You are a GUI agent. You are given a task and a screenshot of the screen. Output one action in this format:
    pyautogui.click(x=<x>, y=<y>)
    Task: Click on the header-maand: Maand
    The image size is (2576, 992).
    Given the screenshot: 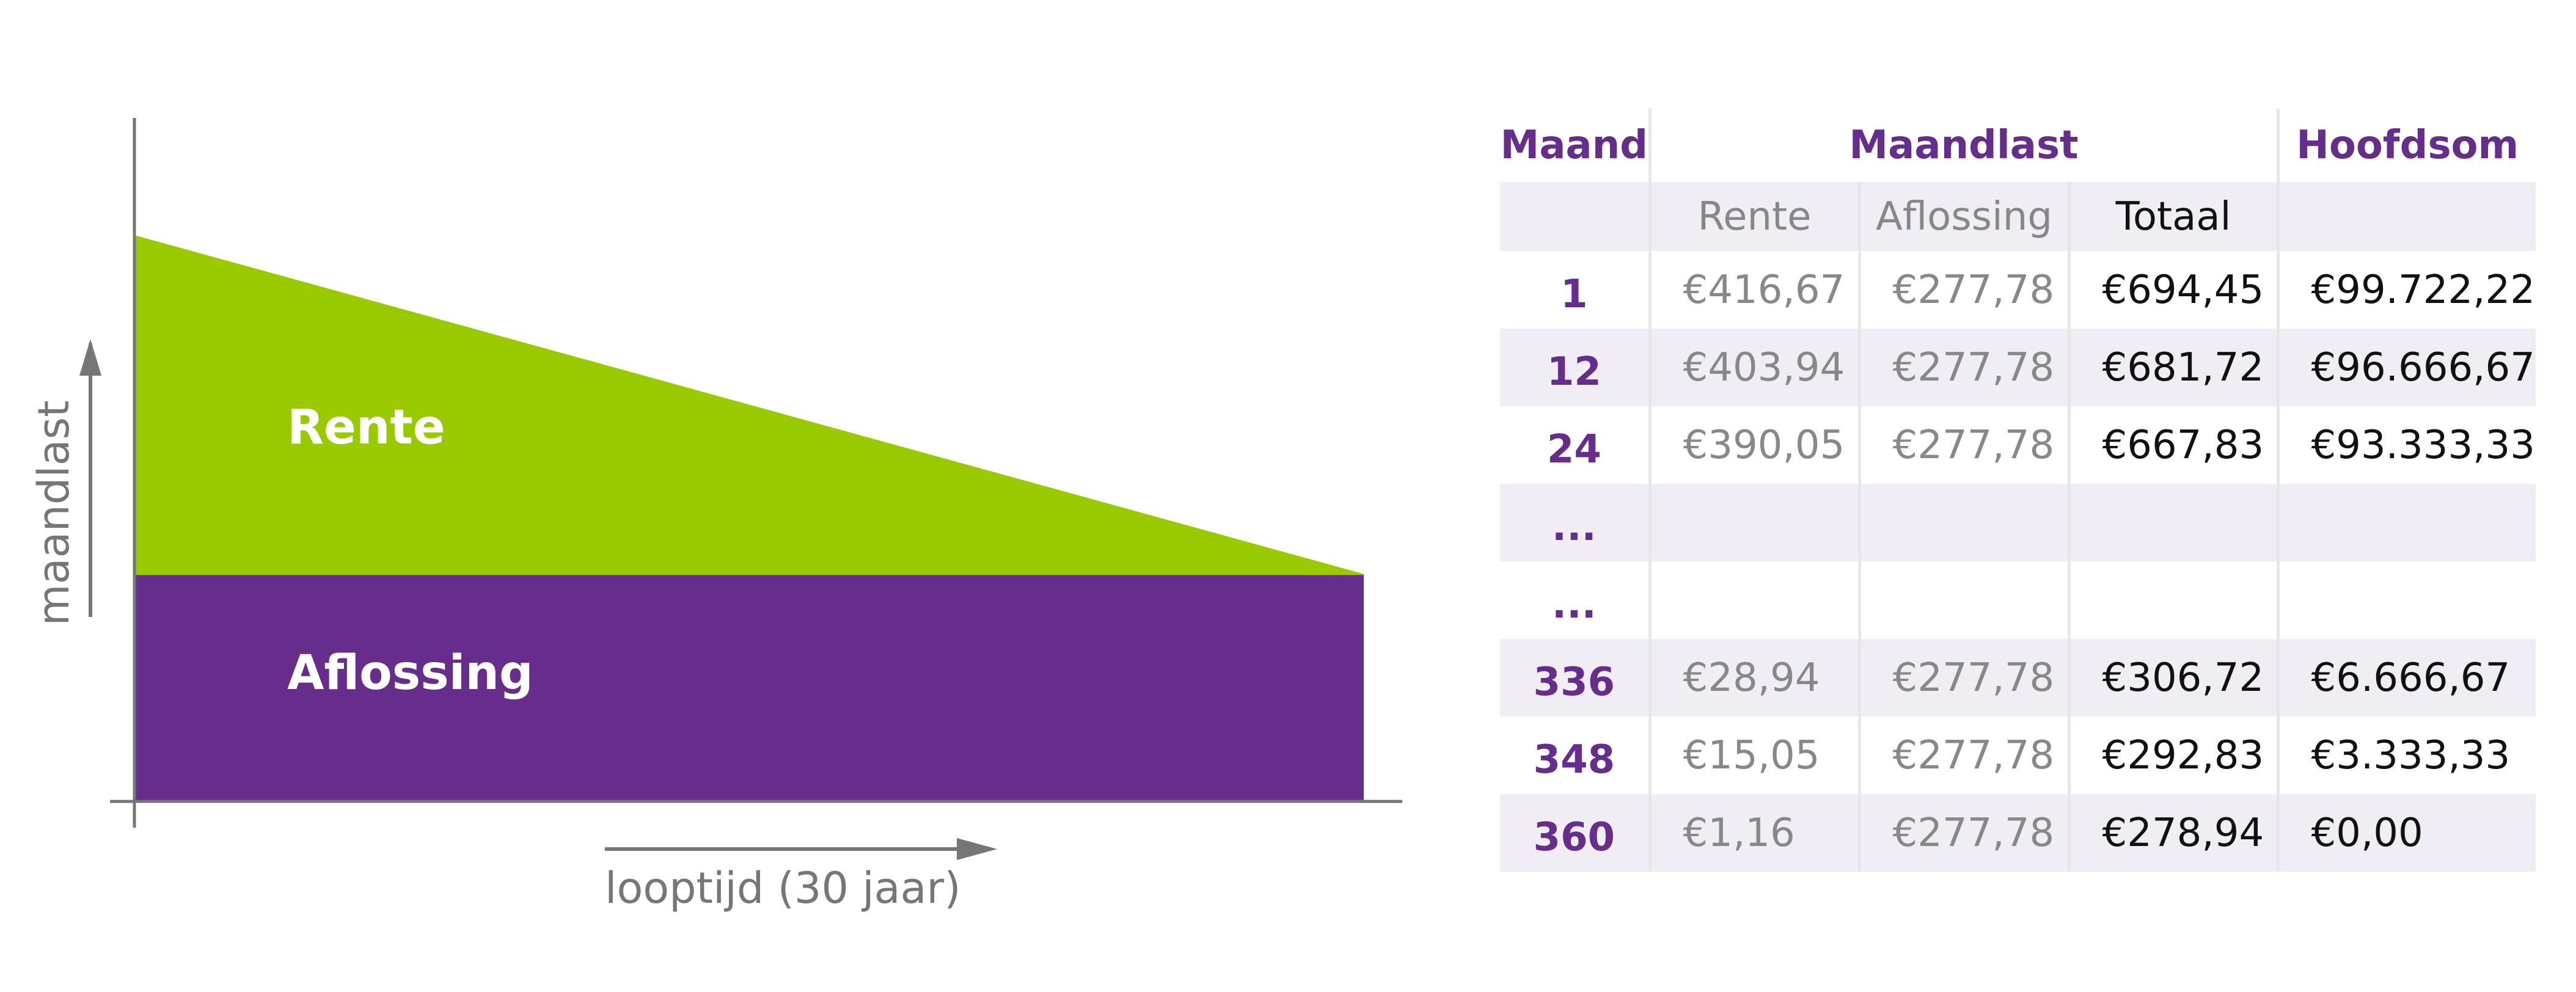 What is the action you would take?
    pyautogui.click(x=1574, y=146)
    